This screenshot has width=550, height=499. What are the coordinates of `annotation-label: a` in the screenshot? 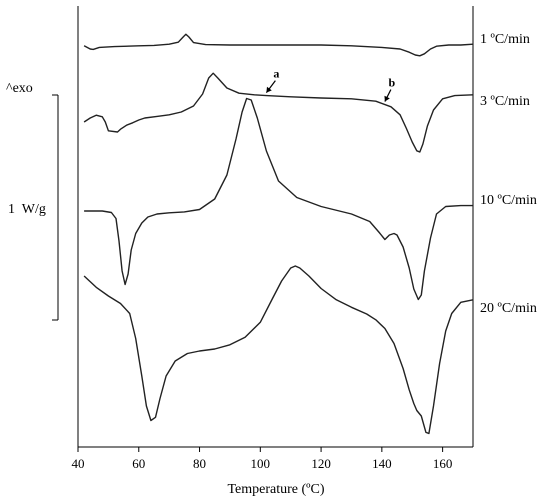 It's located at (276, 74).